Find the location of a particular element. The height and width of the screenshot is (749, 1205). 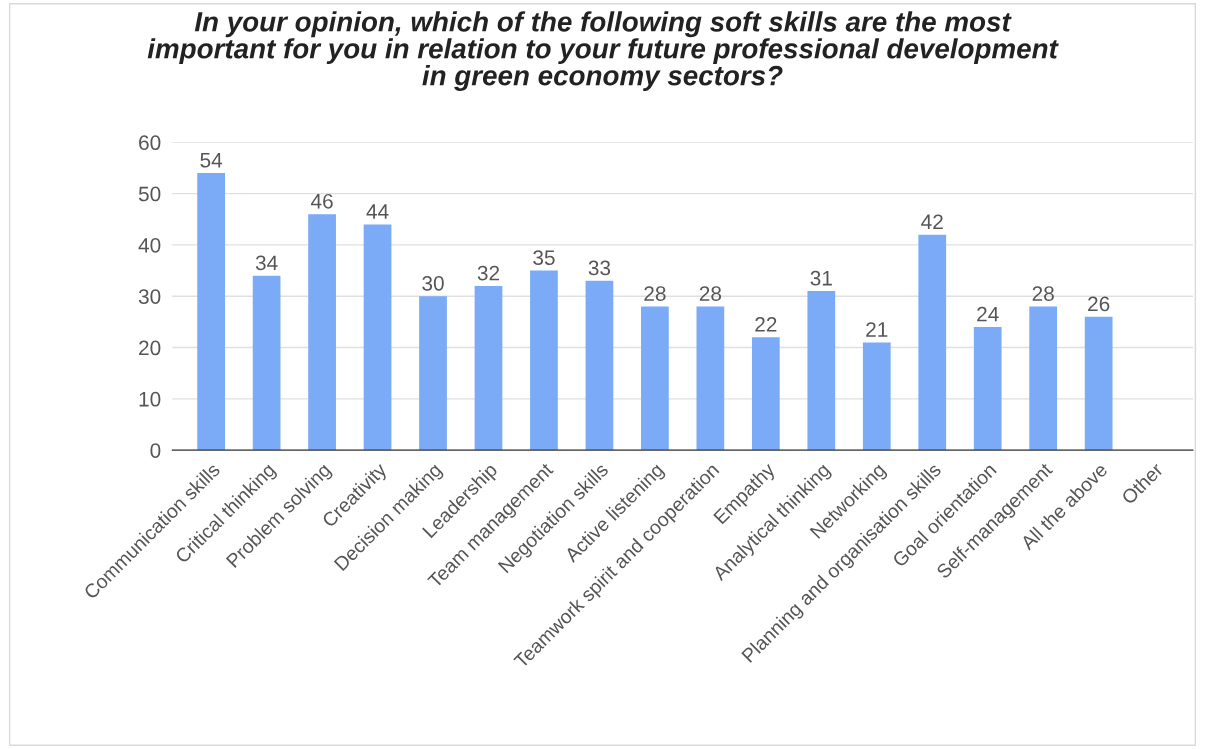

data-label: 32 is located at coordinates (488, 273).